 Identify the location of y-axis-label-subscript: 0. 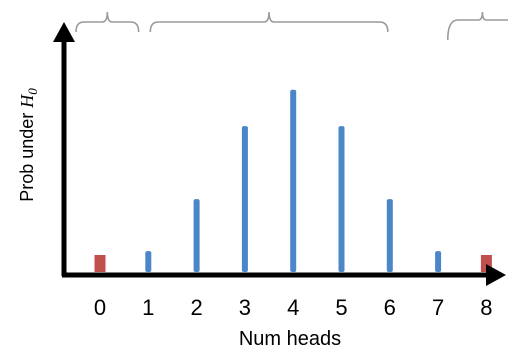
(32, 91).